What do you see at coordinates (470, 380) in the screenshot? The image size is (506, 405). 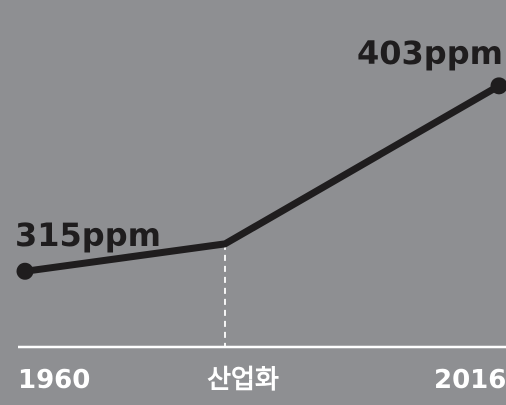 I see `x-tick-label-2: 2016` at bounding box center [470, 380].